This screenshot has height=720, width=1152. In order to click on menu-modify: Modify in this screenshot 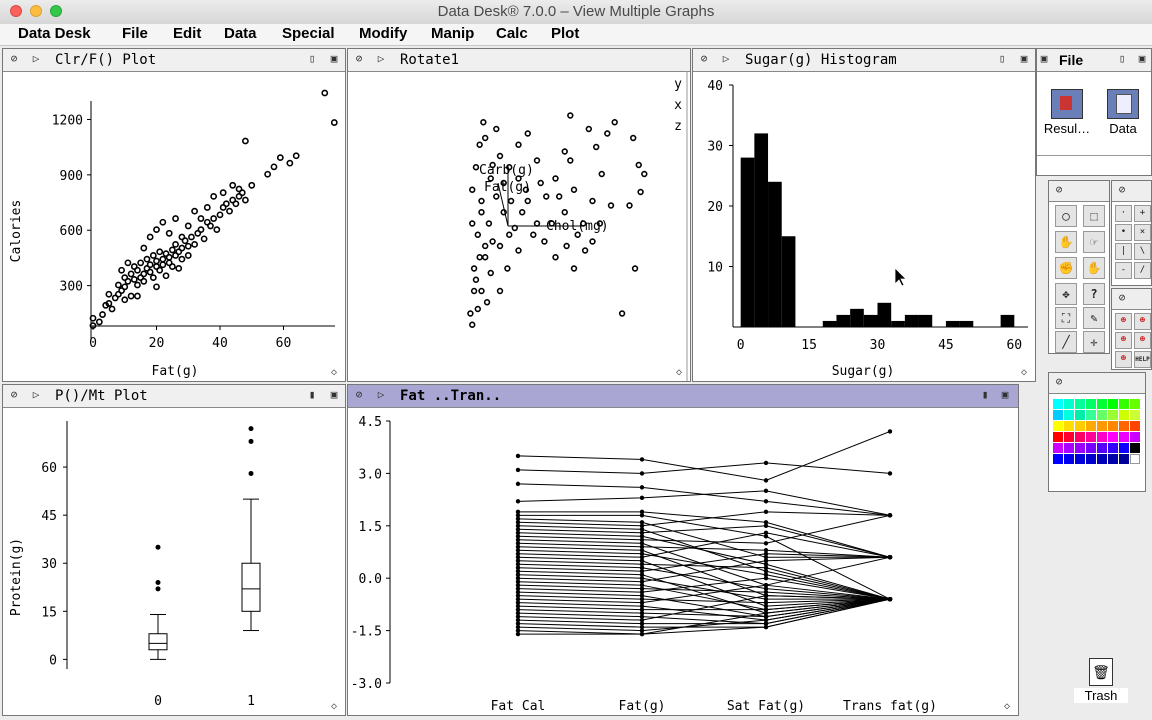, I will do `click(383, 33)`.